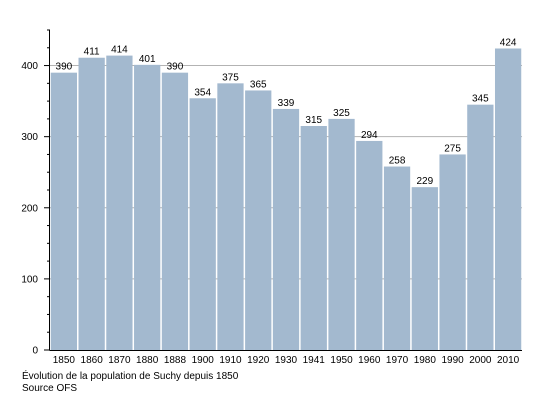 This screenshot has height=400, width=550. Describe the element at coordinates (29, 66) in the screenshot. I see `y-tick-label-400: 400` at that location.